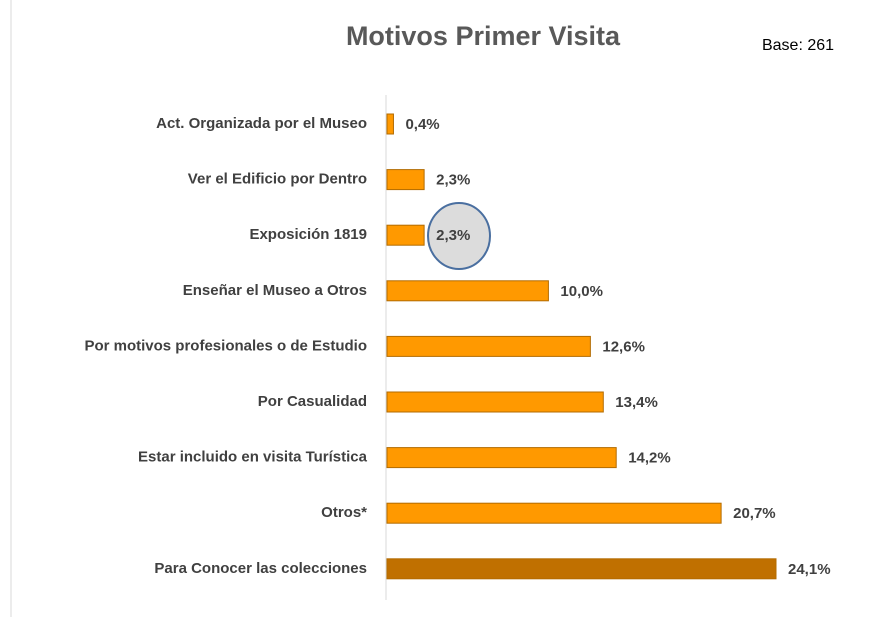 This screenshot has width=884, height=617. What do you see at coordinates (260, 568) in the screenshot?
I see `category-label: Para Conocer las colecciones` at bounding box center [260, 568].